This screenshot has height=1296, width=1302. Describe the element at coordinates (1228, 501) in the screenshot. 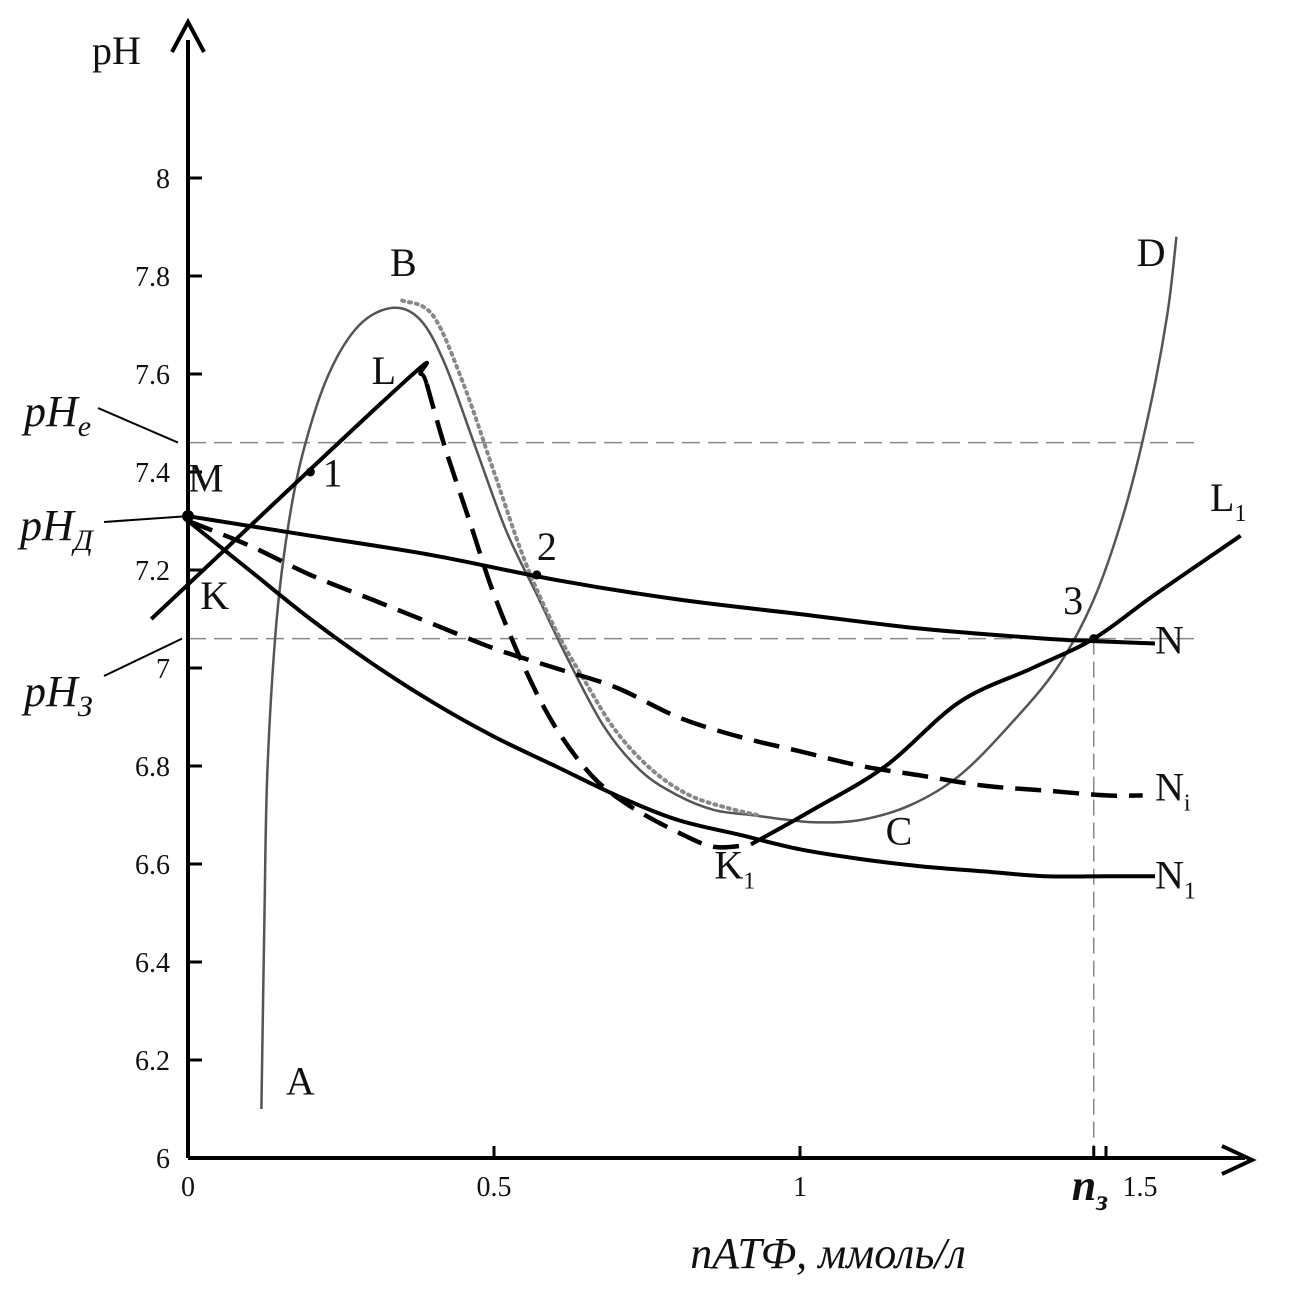

I see `point-label: L1` at that location.